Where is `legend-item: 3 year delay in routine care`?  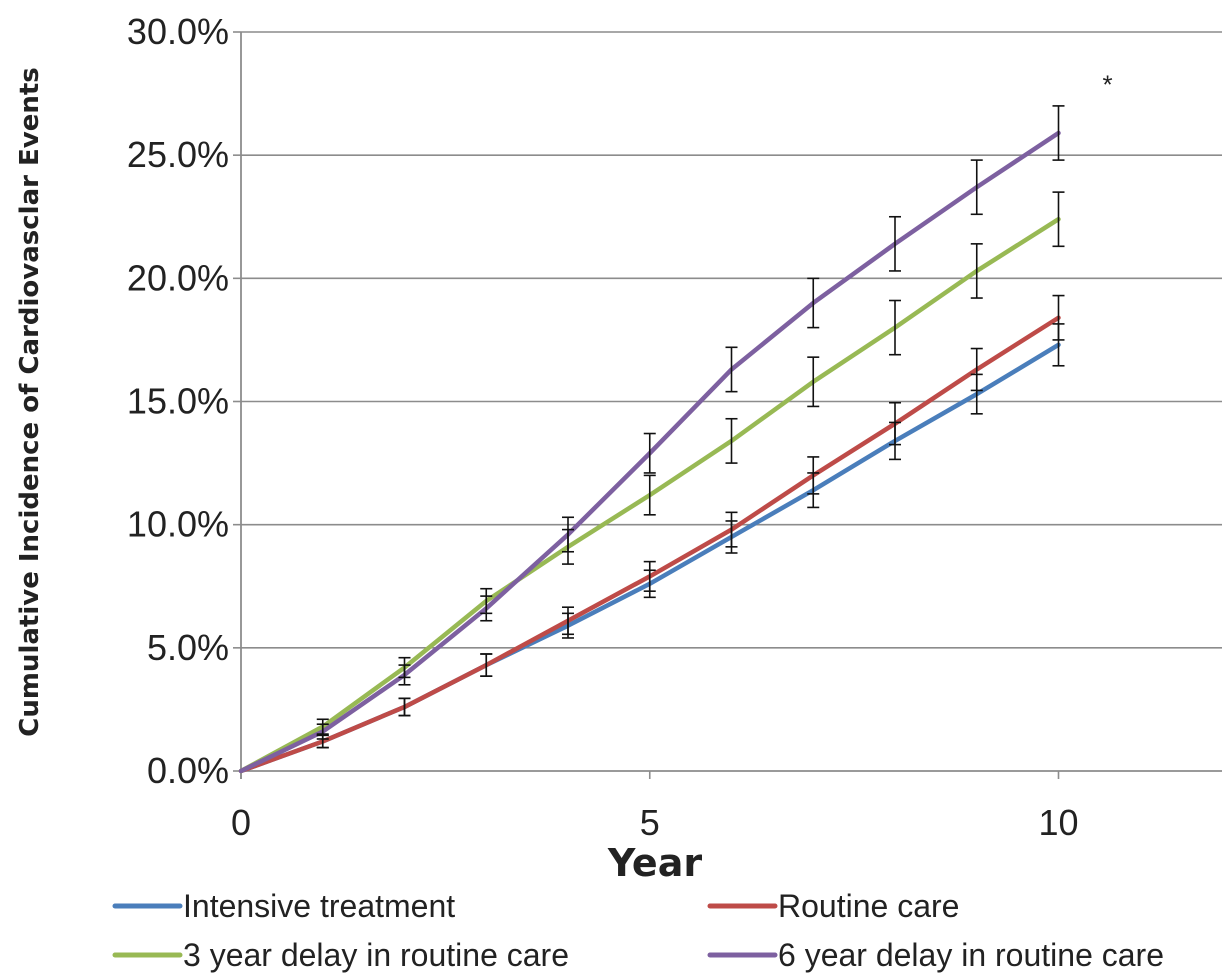
legend-item: 3 year delay in routine care is located at coordinates (340, 955).